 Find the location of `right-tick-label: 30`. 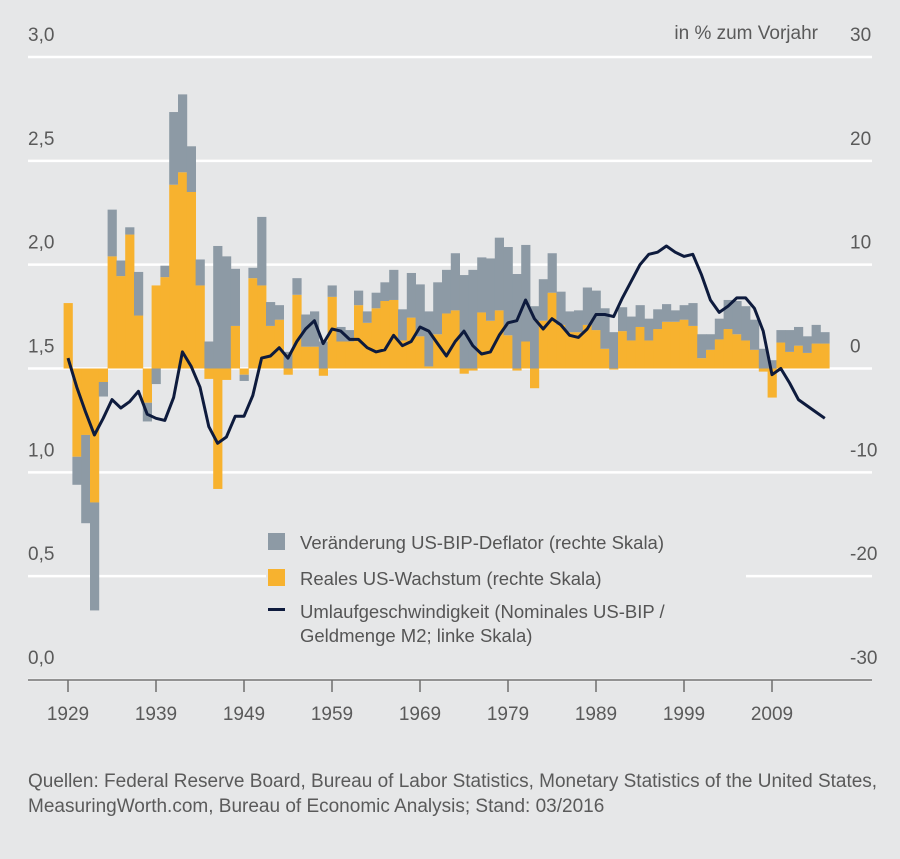

right-tick-label: 30 is located at coordinates (860, 35).